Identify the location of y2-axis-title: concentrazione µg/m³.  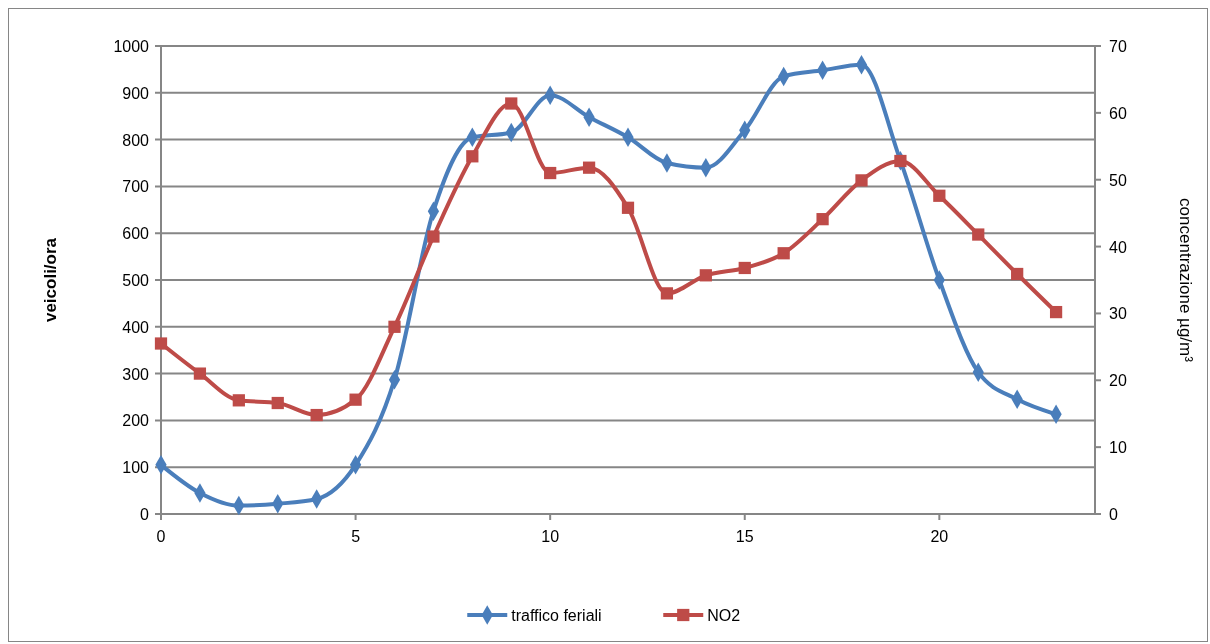
(1185, 280).